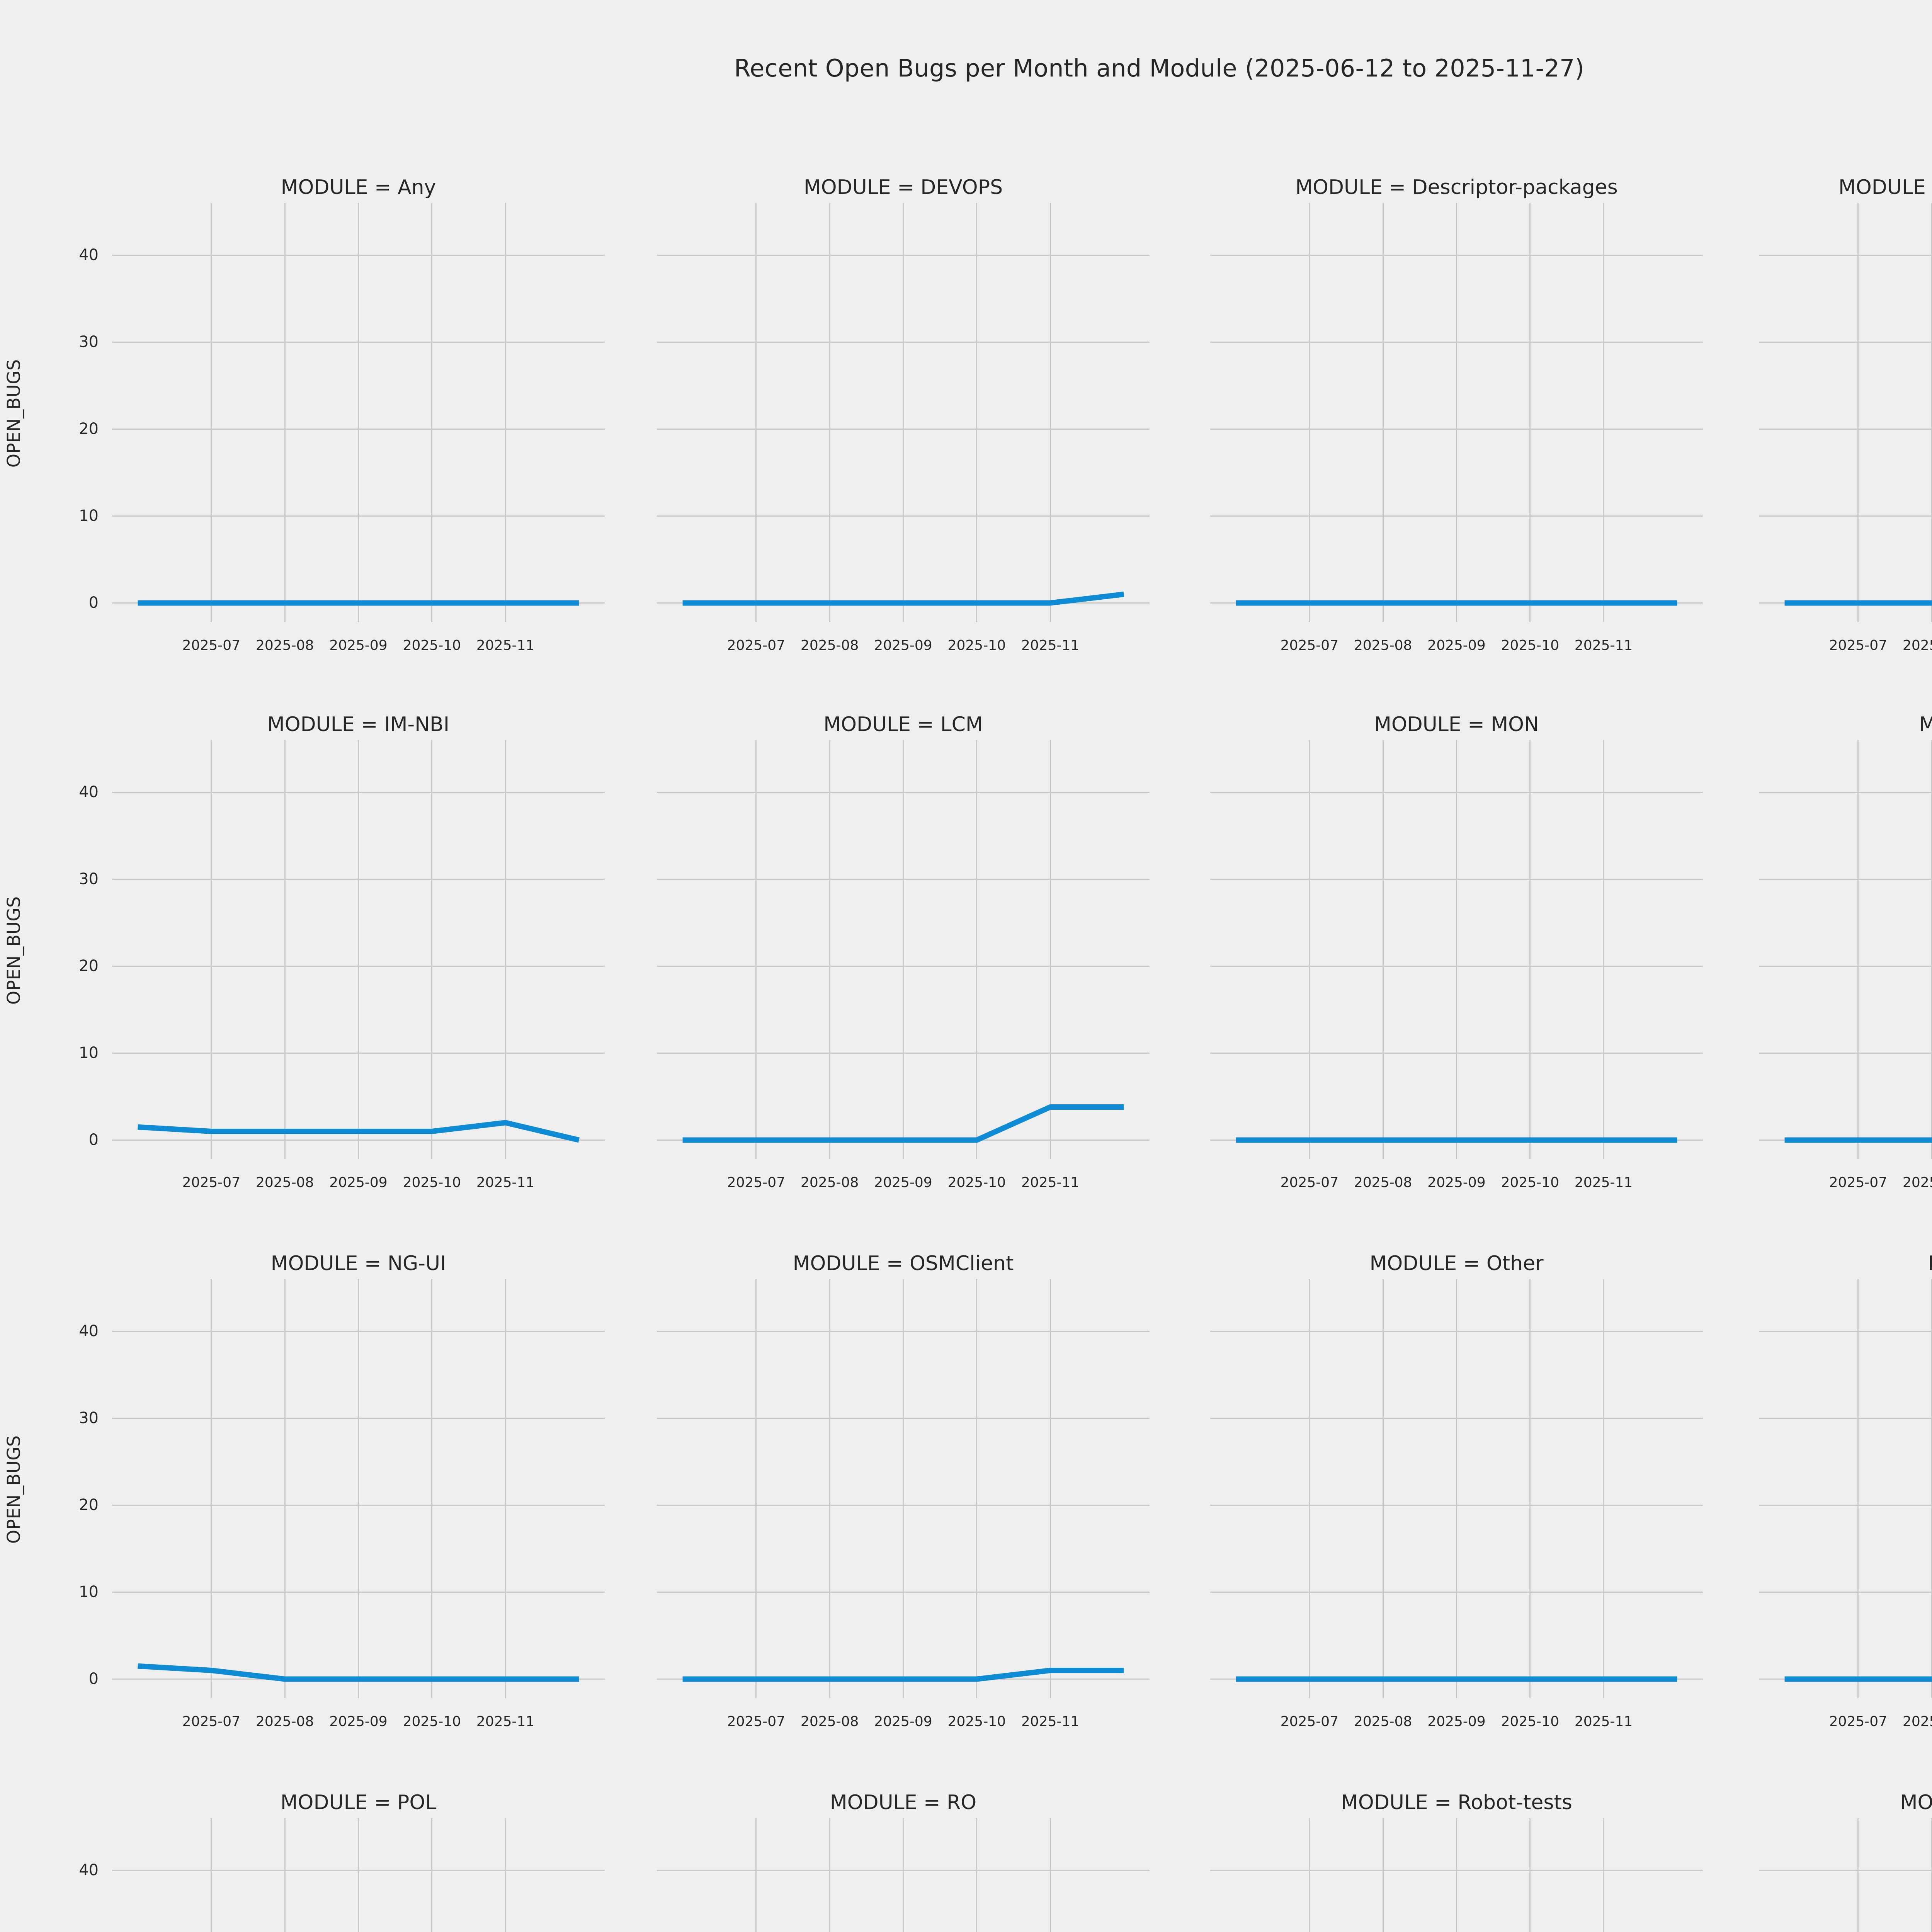 This screenshot has width=1932, height=1932. I want to click on facet-title: MODULE = Unknown, so click(1916, 1802).